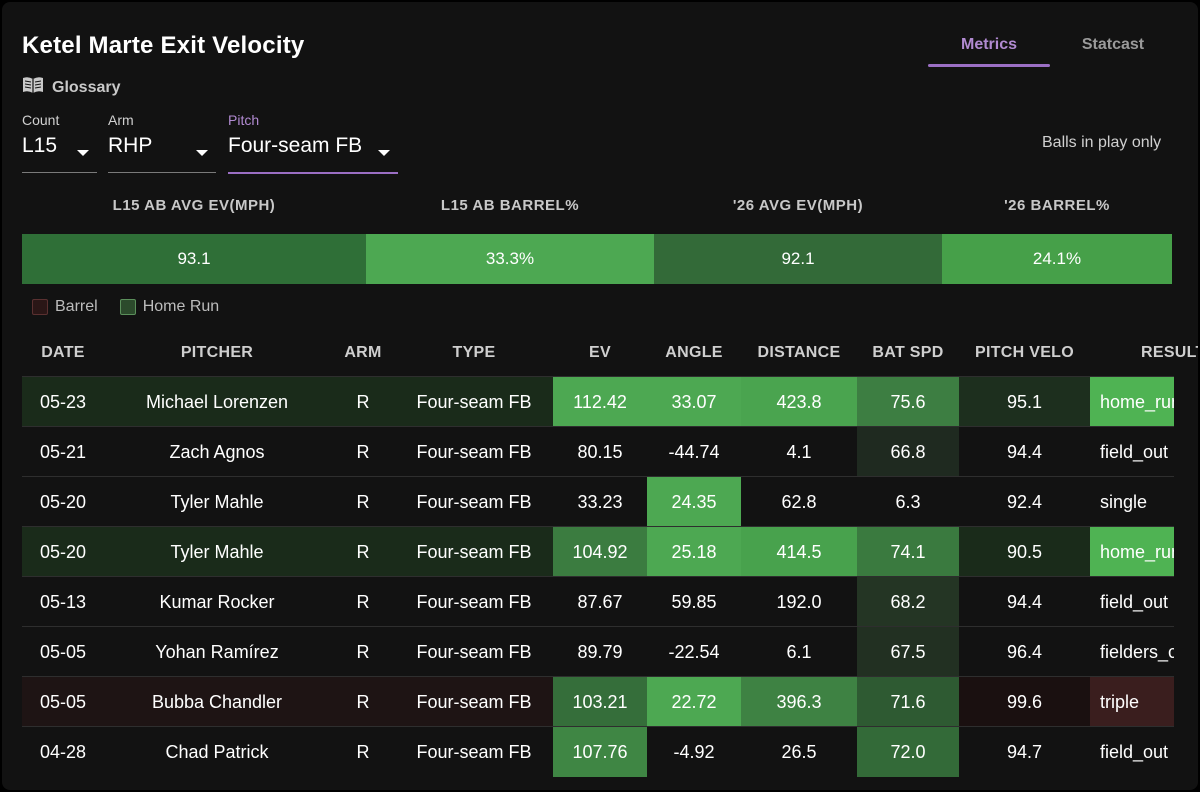 This screenshot has height=792, width=1200. I want to click on count-select: Count L15, so click(59, 142).